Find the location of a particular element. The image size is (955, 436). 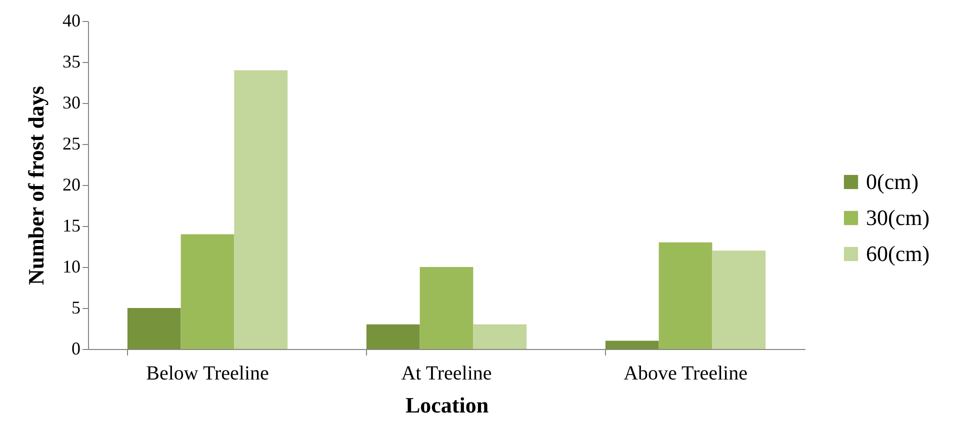

y-tick-label: 40 is located at coordinates (71, 20).